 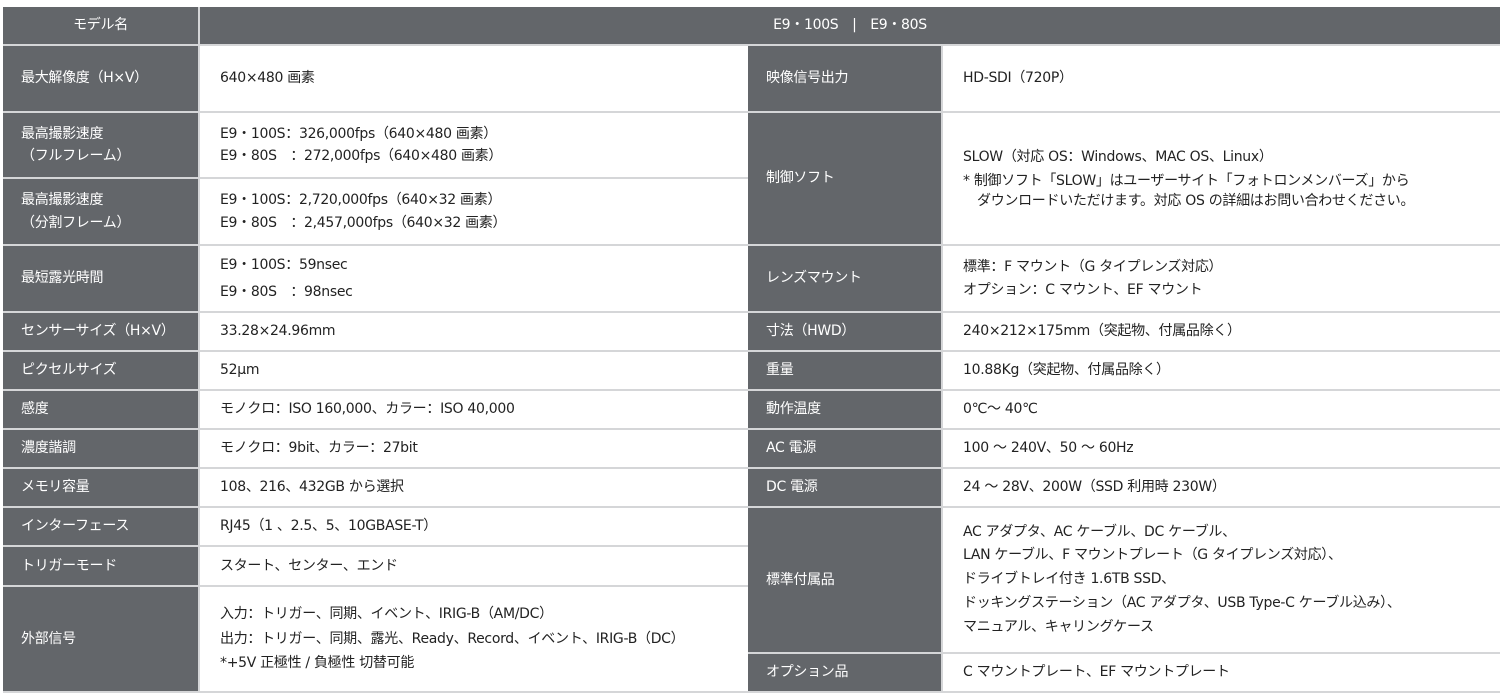 What do you see at coordinates (1221, 79) in the screenshot?
I see `row-value: HD-SDI（720P）` at bounding box center [1221, 79].